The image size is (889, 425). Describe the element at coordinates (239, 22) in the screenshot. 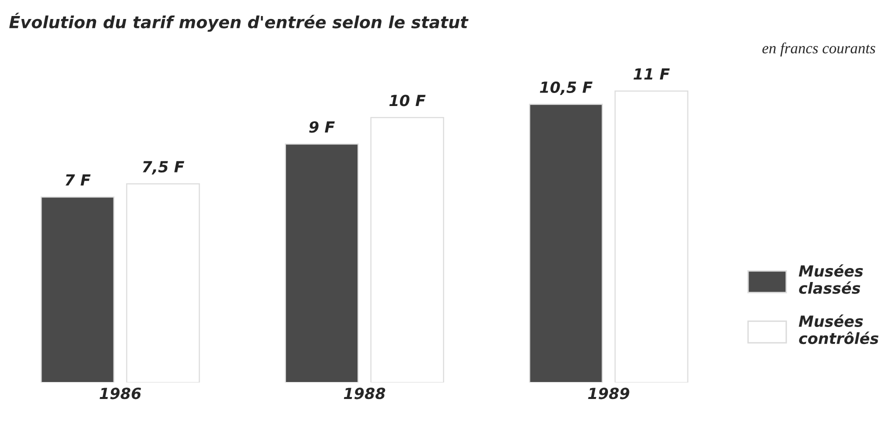

I see `chart-title: Évolution du tarif moyen d'entrée selon le statut` at that location.